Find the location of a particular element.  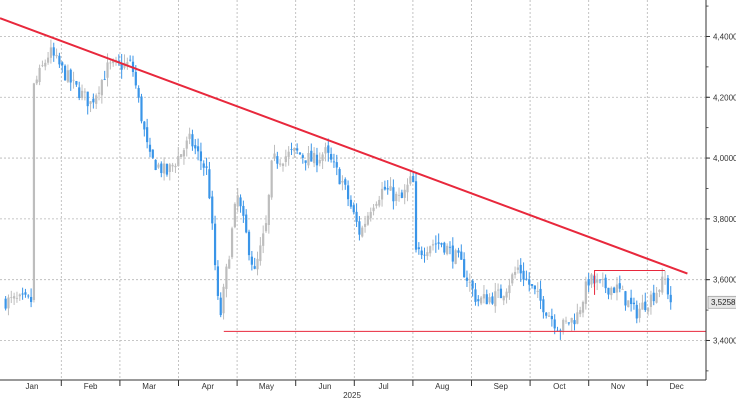

y-tick-label: 3,8000 is located at coordinates (724, 219).